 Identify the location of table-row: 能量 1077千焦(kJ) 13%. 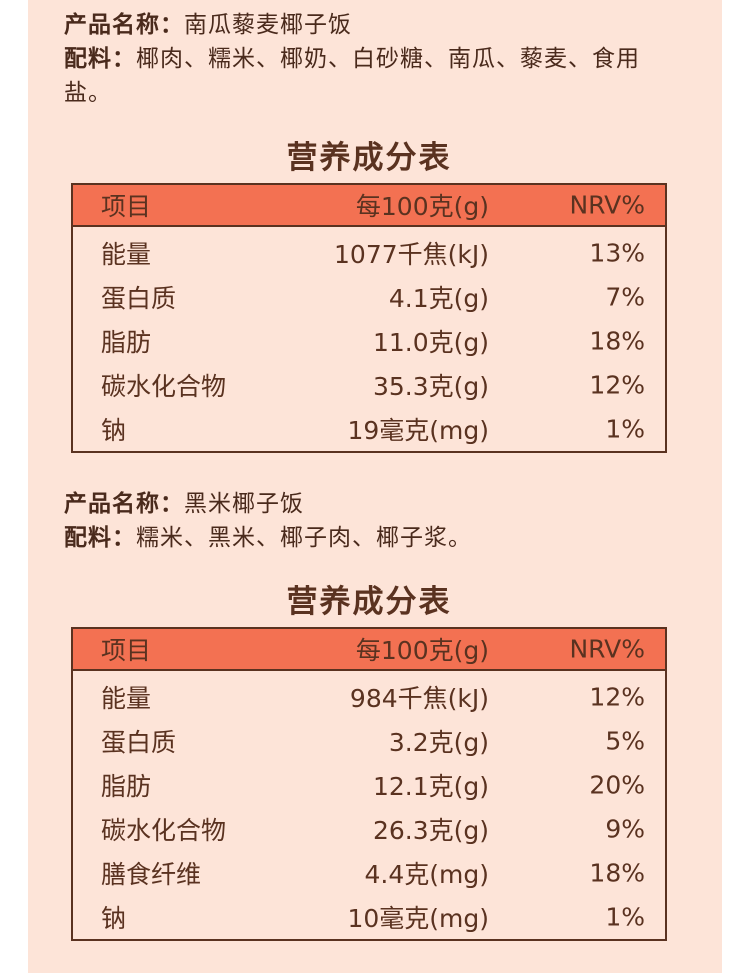
(369, 253).